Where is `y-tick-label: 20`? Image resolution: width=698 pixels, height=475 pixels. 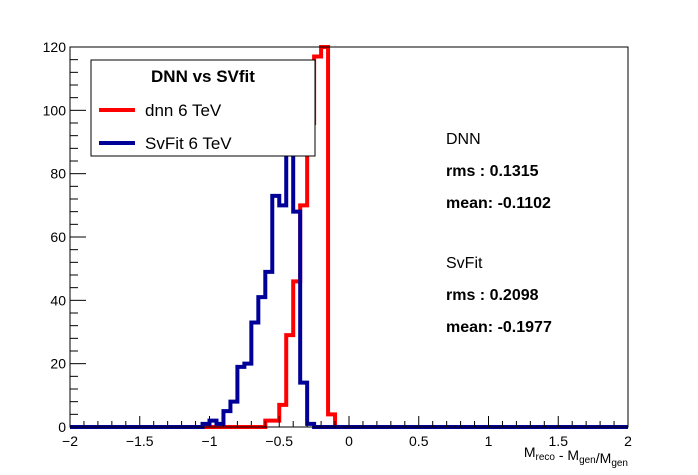 y-tick-label: 20 is located at coordinates (58, 364).